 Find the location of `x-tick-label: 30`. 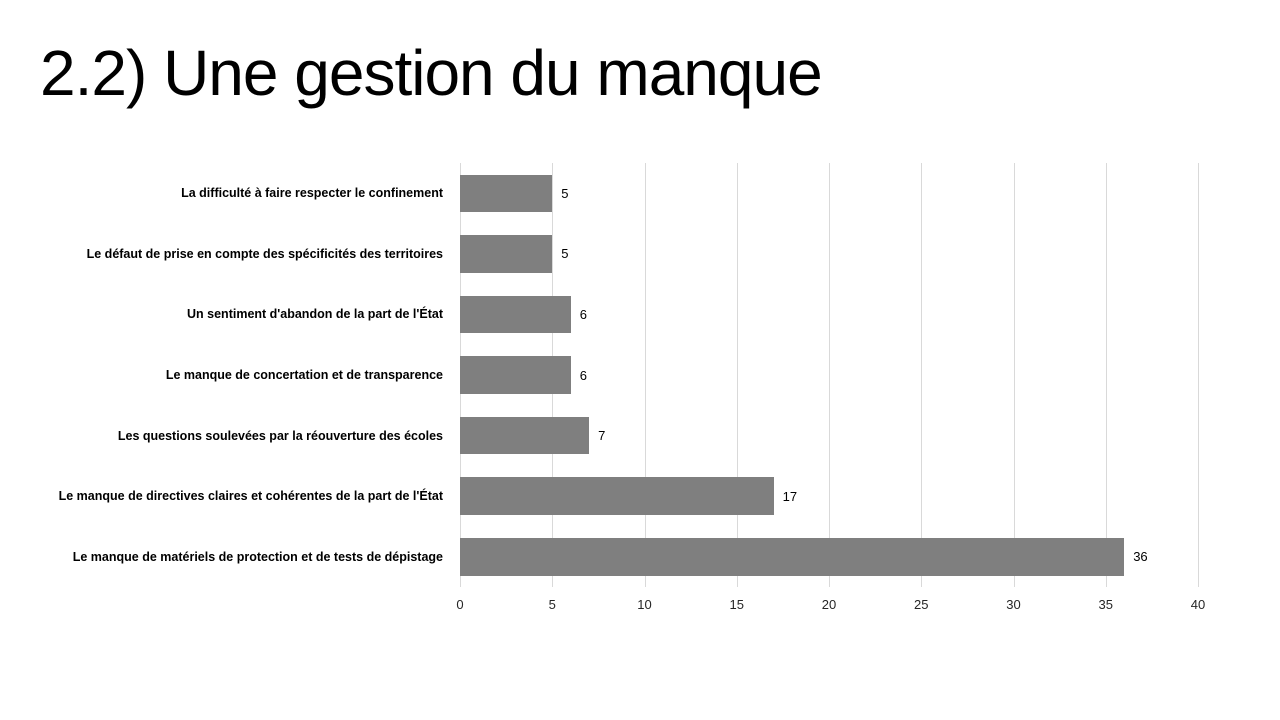

x-tick-label: 30 is located at coordinates (1013, 604).